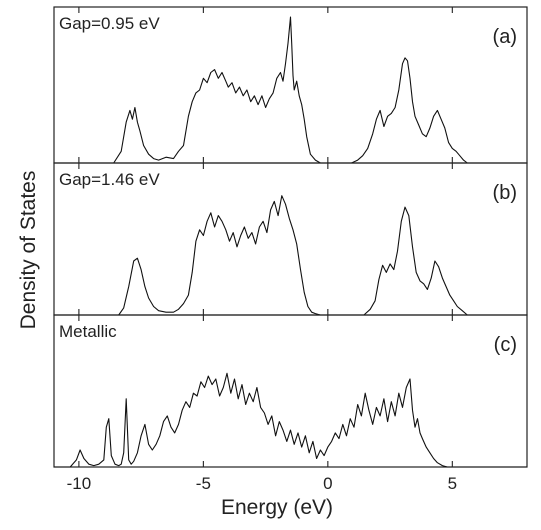 This screenshot has width=541, height=530. What do you see at coordinates (505, 193) in the screenshot?
I see `panel-tag: (b)` at bounding box center [505, 193].